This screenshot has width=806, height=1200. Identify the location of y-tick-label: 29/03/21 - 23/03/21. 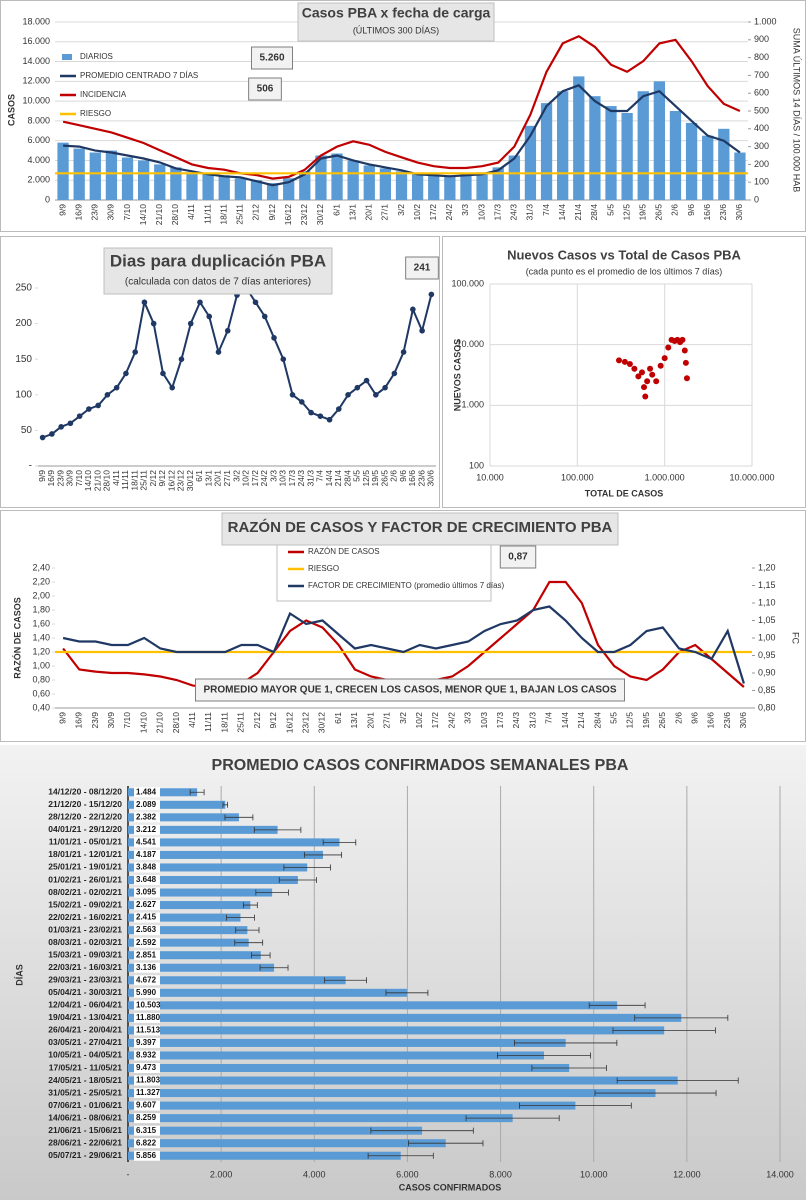
(85, 980).